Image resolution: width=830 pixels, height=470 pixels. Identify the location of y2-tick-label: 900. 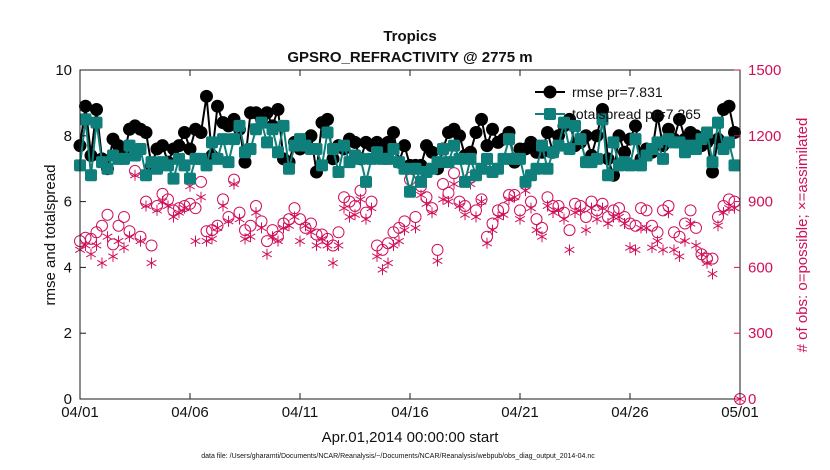
(760, 202).